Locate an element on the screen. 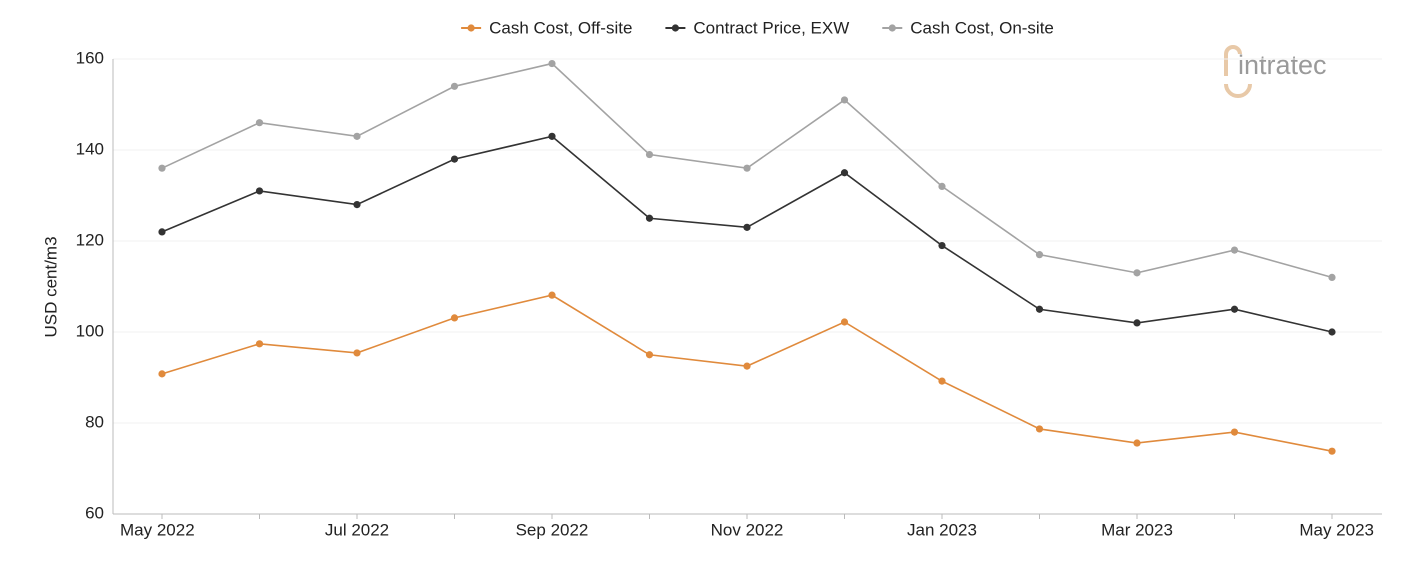  legend-label: Contract Price, EXW is located at coordinates (771, 27).